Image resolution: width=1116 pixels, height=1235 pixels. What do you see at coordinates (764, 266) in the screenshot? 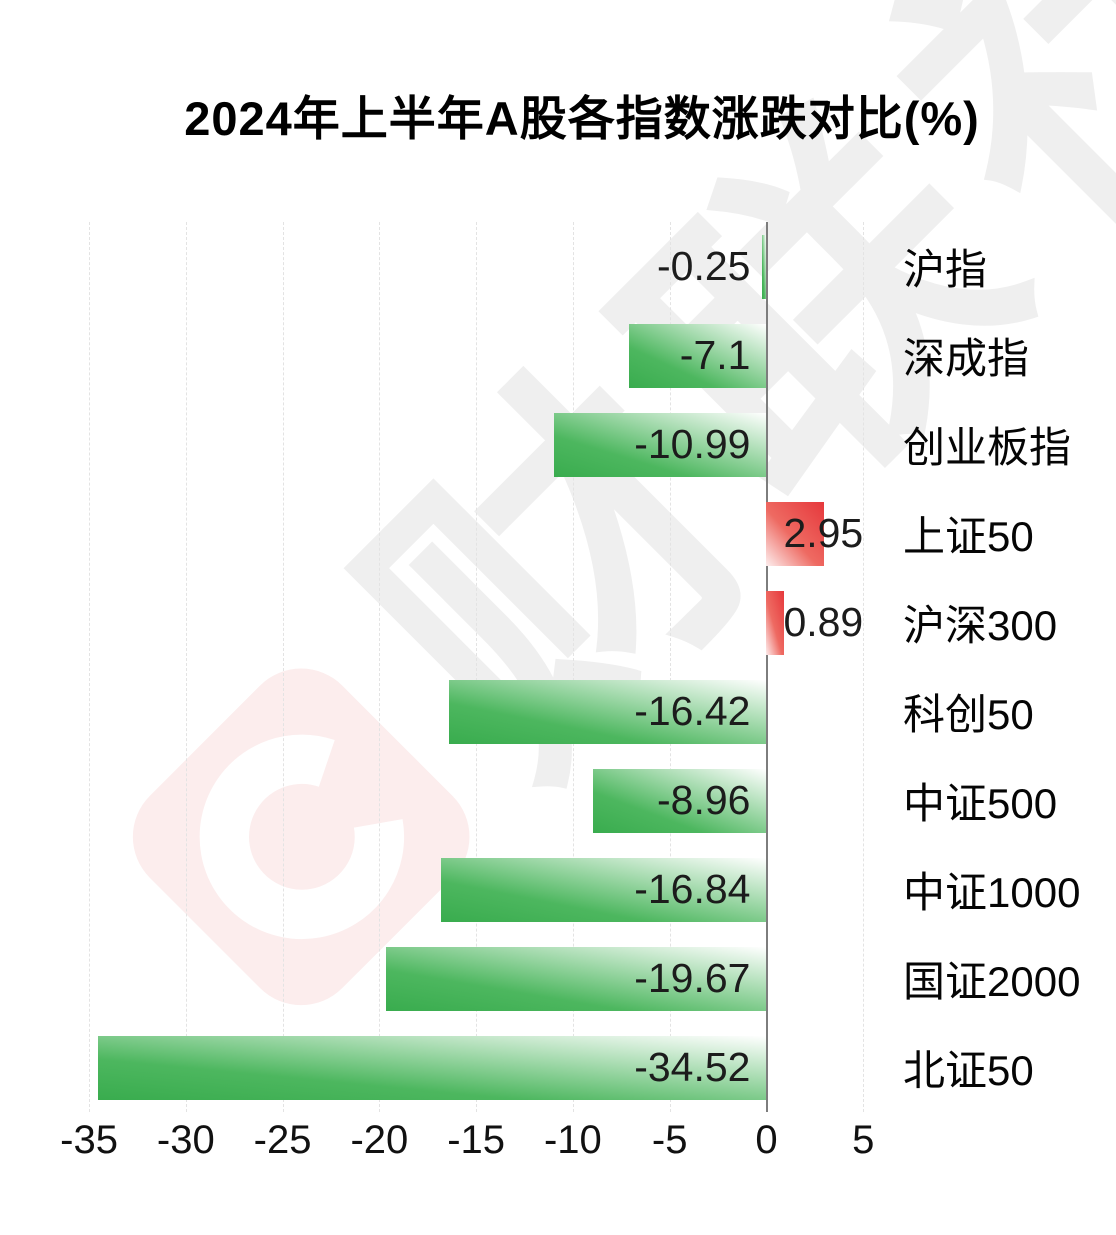
I see `bar-沪指` at bounding box center [764, 266].